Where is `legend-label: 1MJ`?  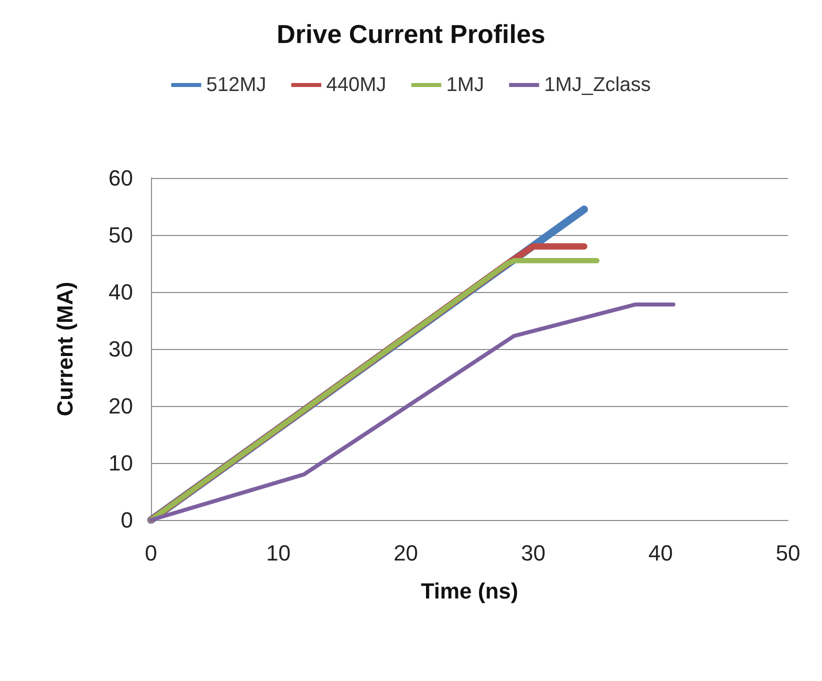 legend-label: 1MJ is located at coordinates (465, 85).